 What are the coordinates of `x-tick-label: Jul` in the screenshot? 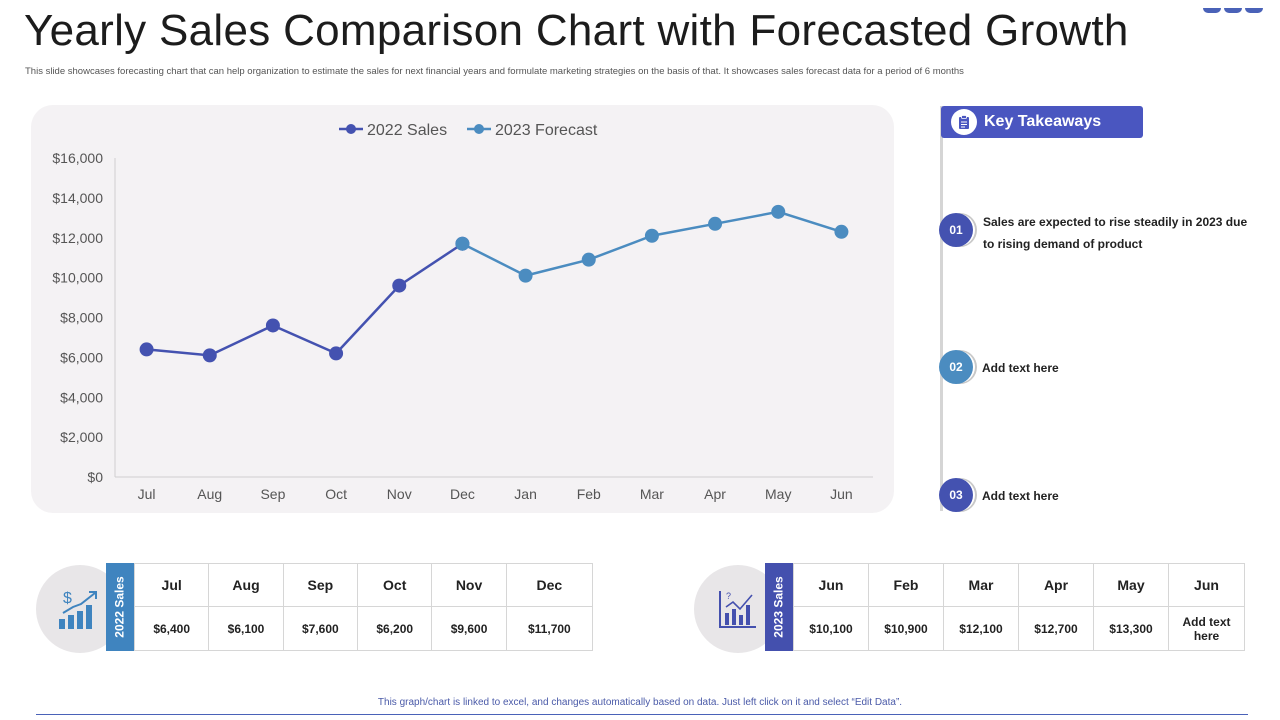 It's located at (147, 494).